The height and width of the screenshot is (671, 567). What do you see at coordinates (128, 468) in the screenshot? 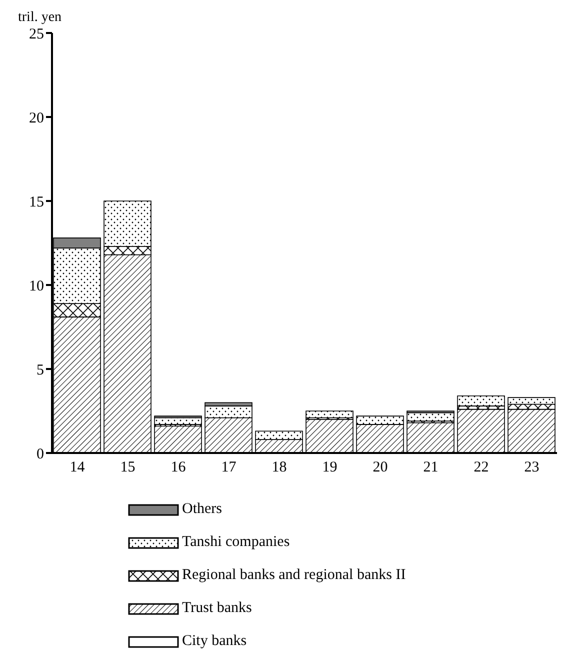
I see `x-tick-label: 15` at bounding box center [128, 468].